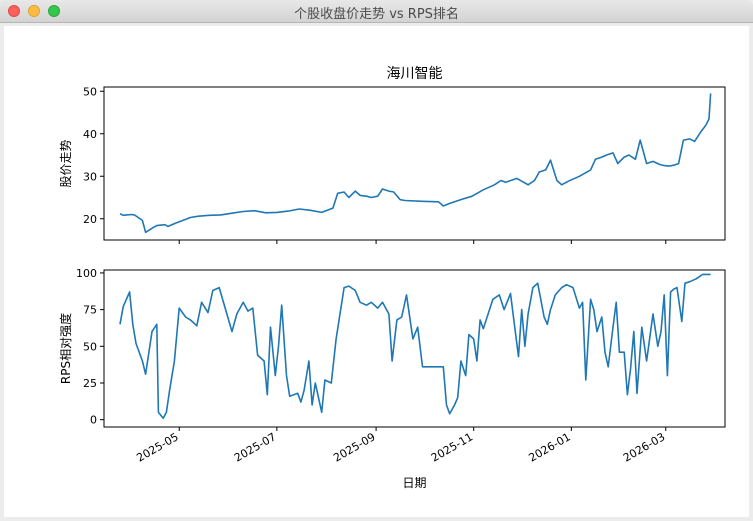 Image resolution: width=753 pixels, height=521 pixels. I want to click on price-y-axis-label: 股价走势, so click(66, 163).